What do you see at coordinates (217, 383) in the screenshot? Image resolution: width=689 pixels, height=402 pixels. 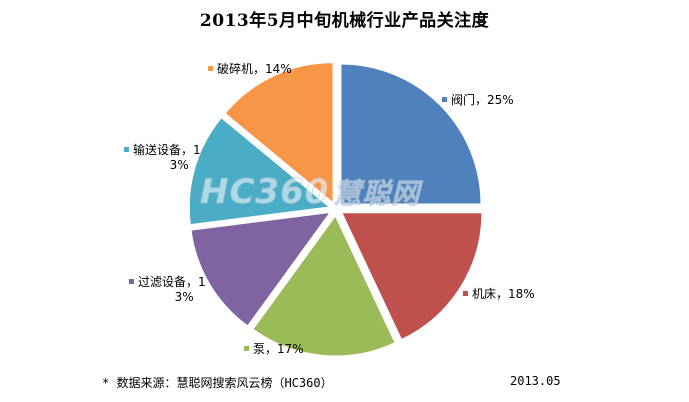 I see `footer-source: * 数据来源：慧聪网搜索风云榜（HC360）` at bounding box center [217, 383].